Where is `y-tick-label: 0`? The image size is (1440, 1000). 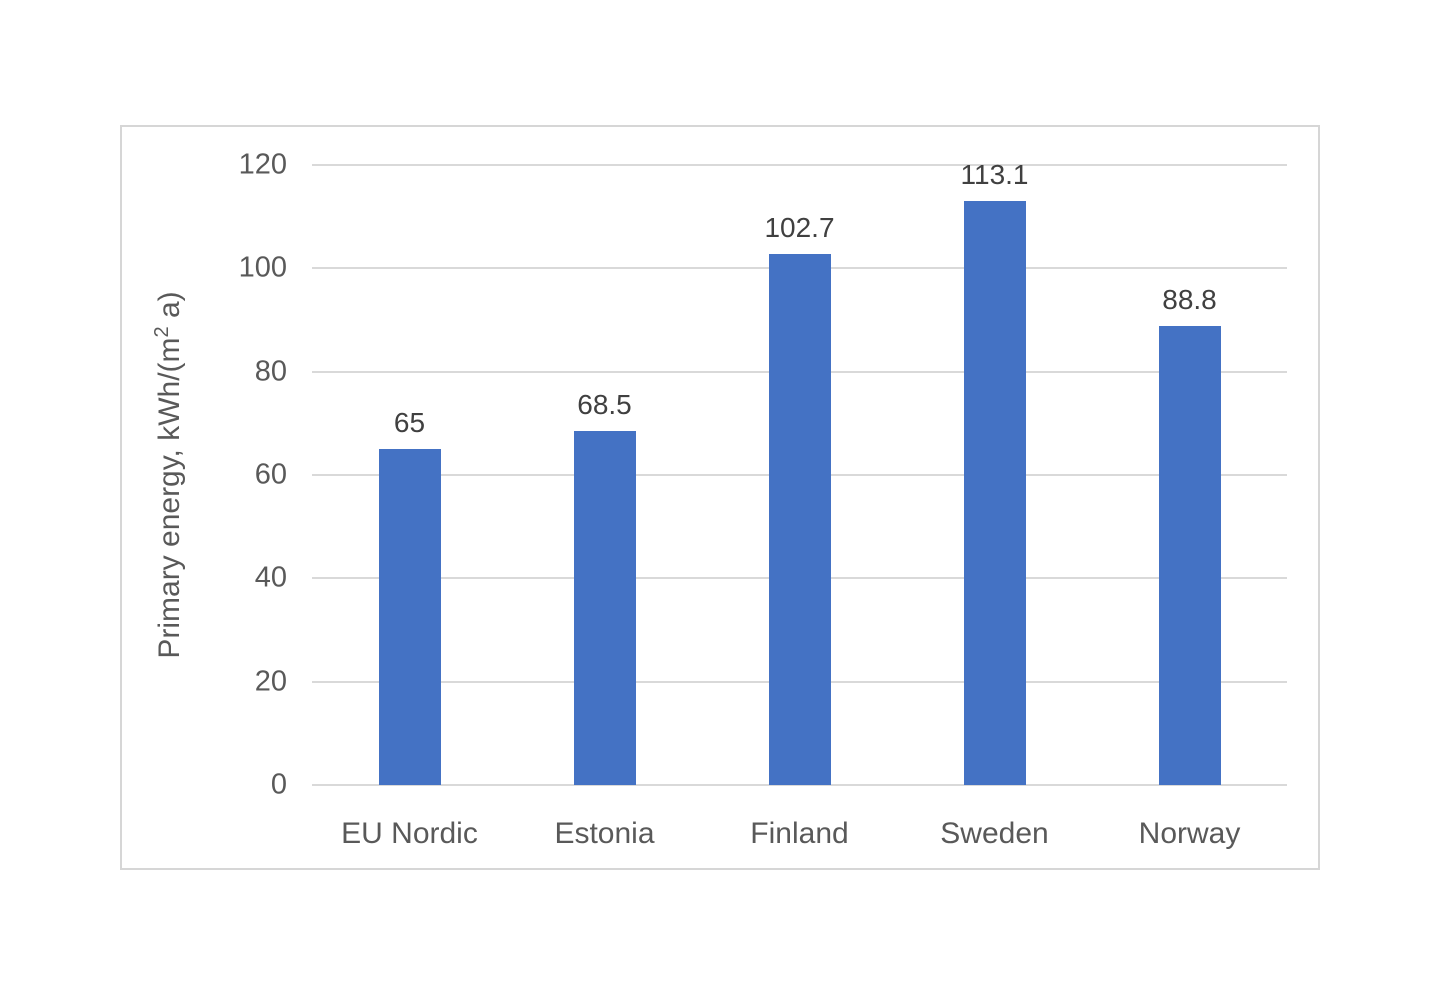
y-tick-label: 0 is located at coordinates (278, 784).